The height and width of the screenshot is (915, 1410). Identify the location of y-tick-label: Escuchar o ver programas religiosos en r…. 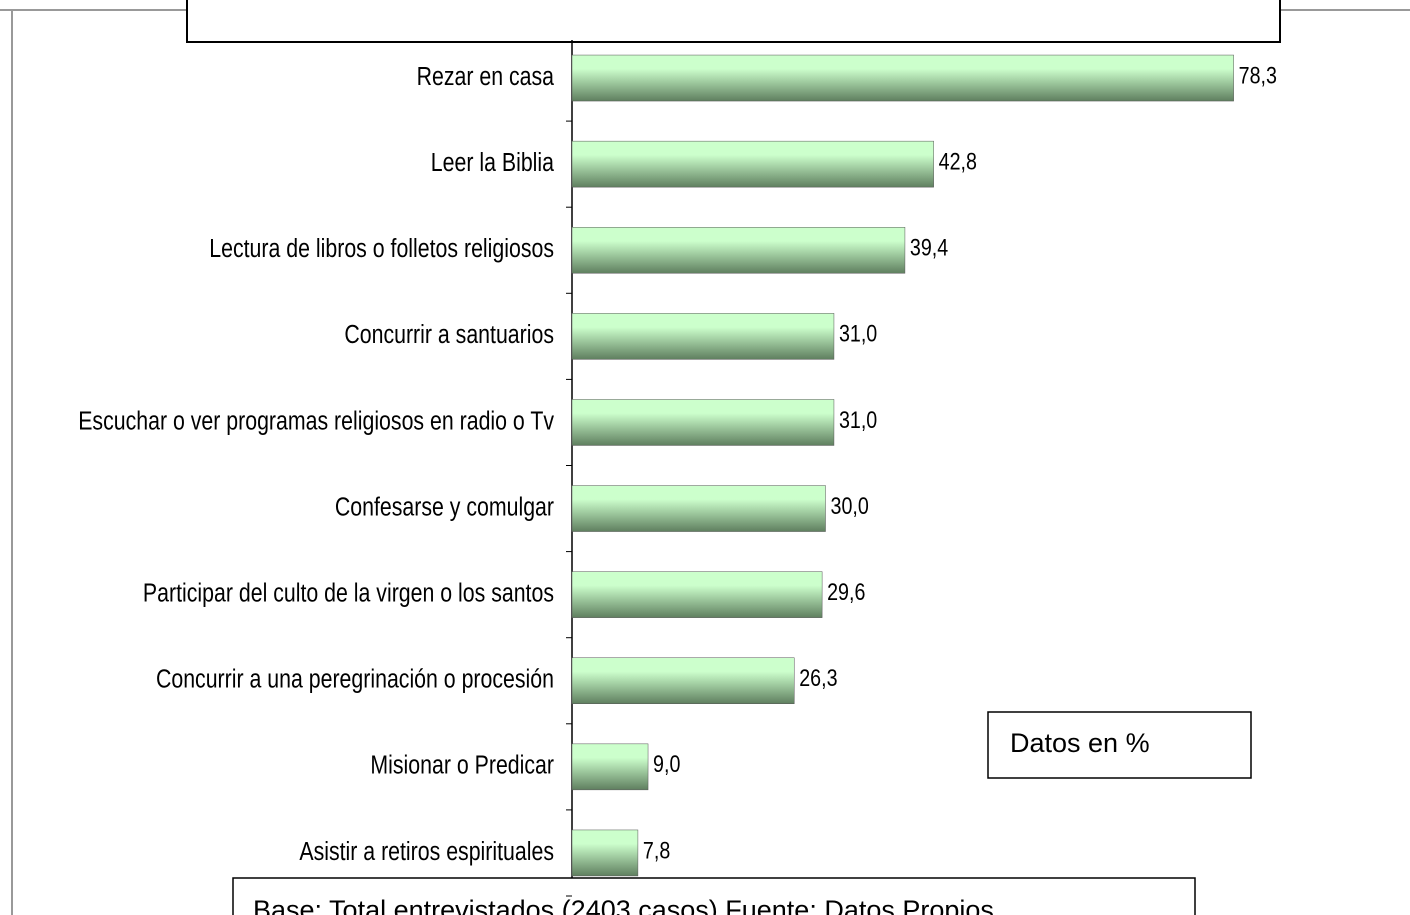
(316, 421).